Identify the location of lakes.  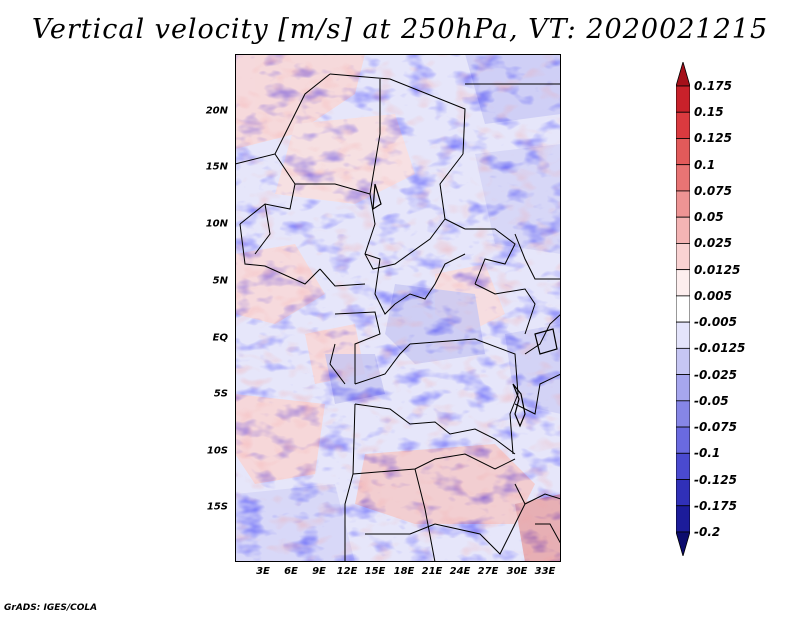
(465, 305).